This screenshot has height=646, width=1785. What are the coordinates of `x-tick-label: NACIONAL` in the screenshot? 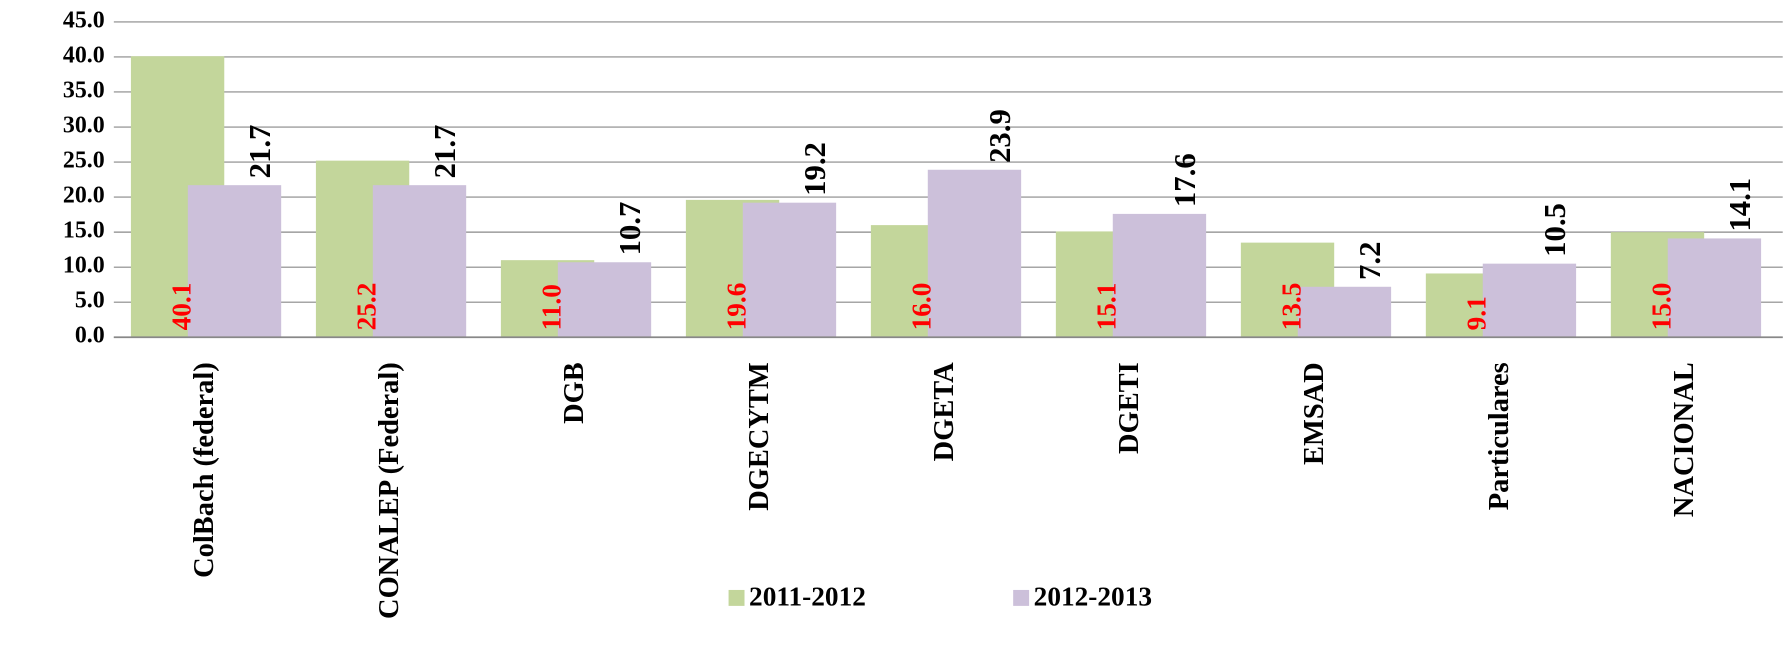 It's located at (1684, 439).